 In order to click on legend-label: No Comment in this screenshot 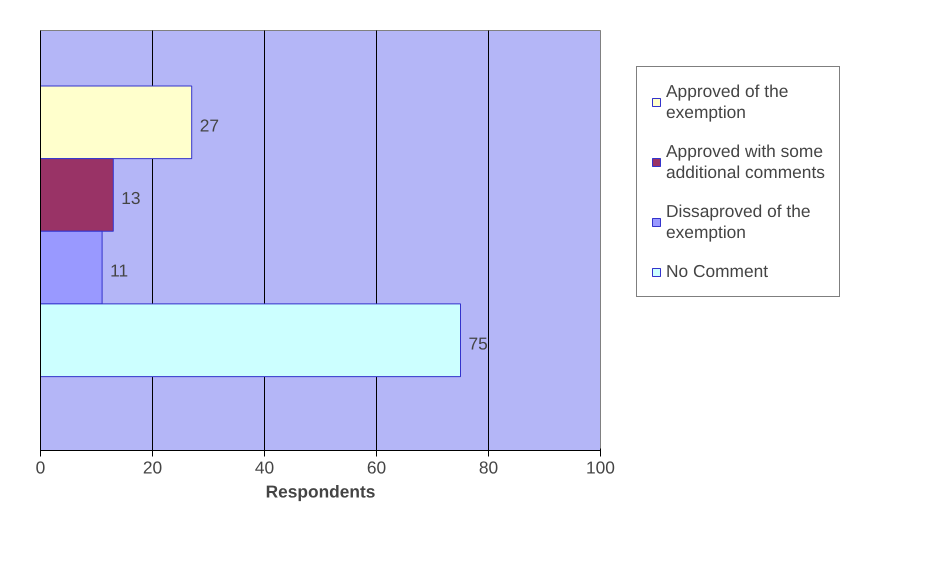, I will do `click(717, 271)`.